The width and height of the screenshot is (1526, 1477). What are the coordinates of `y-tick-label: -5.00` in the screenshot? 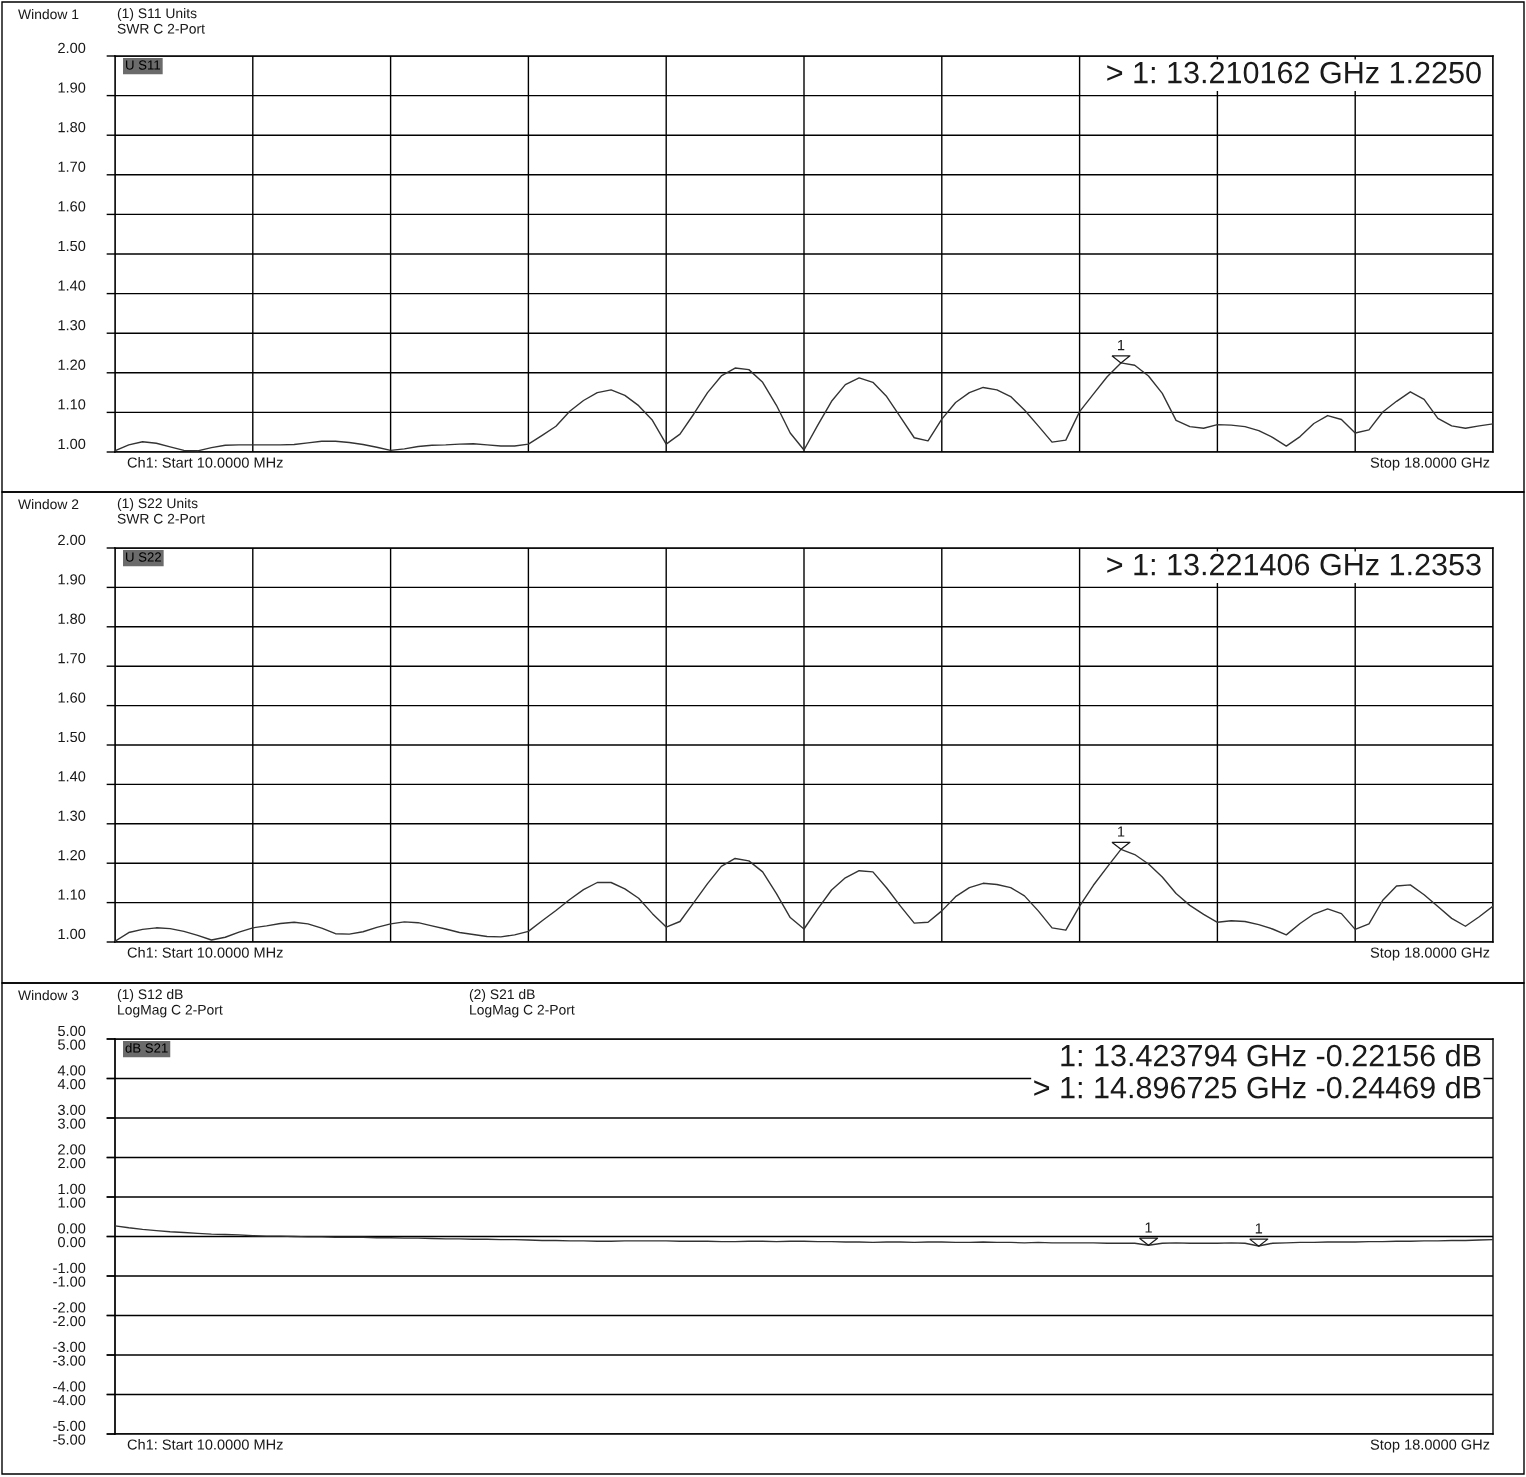 It's located at (69, 1426).